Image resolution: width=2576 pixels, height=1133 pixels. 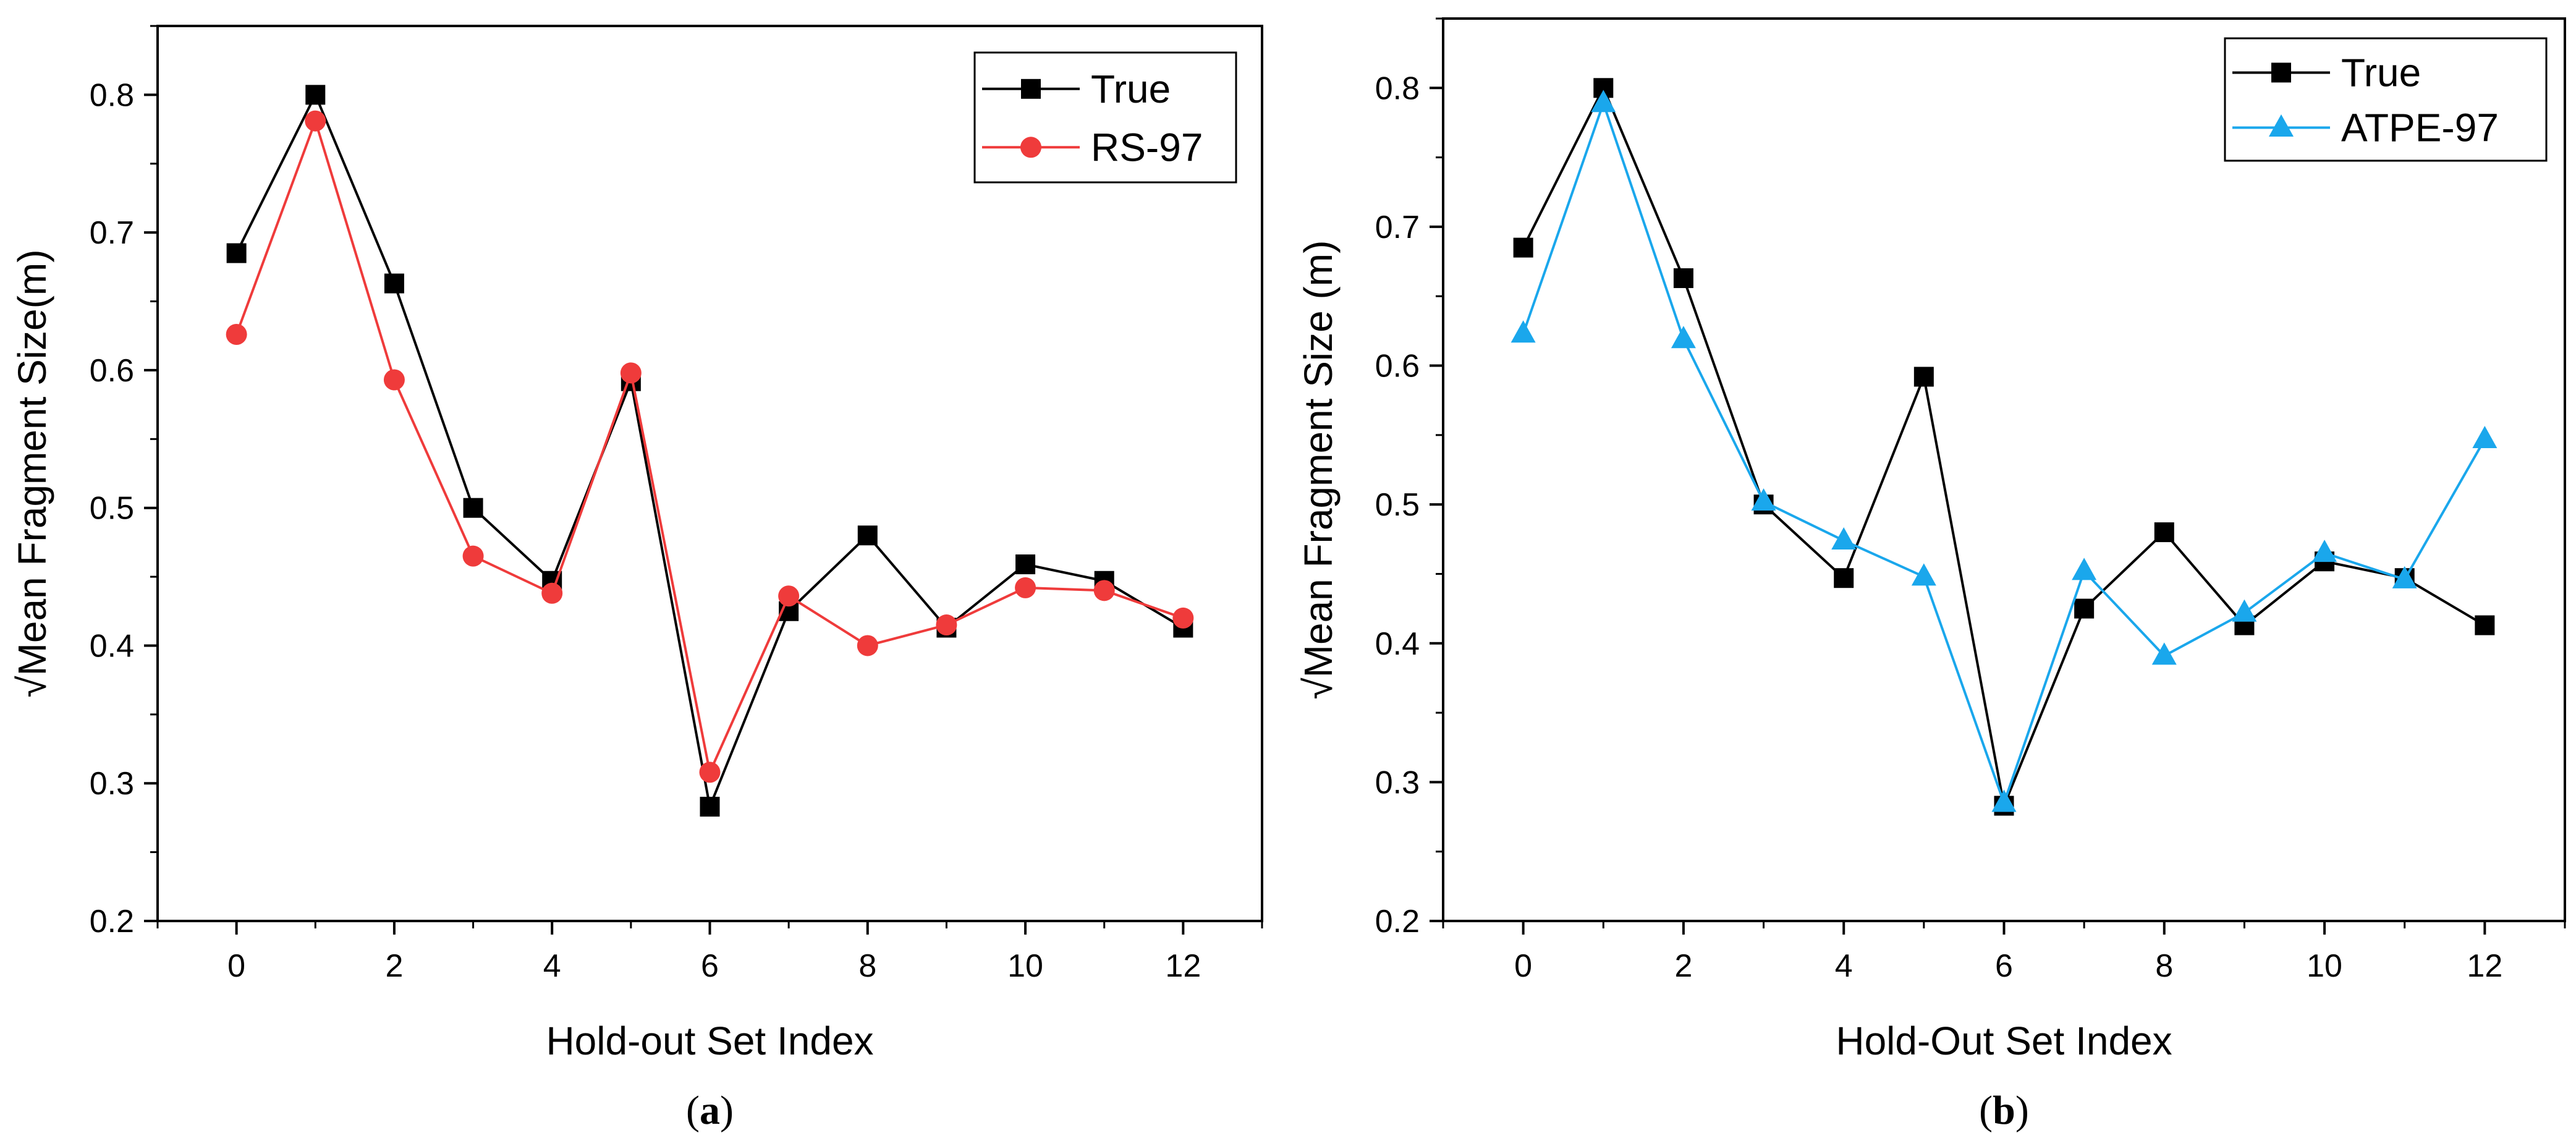 I want to click on x-tick-label: 4, so click(x=552, y=966).